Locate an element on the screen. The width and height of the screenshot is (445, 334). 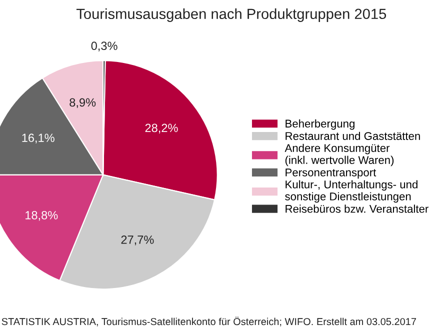
data-label: 8,9% is located at coordinates (83, 103).